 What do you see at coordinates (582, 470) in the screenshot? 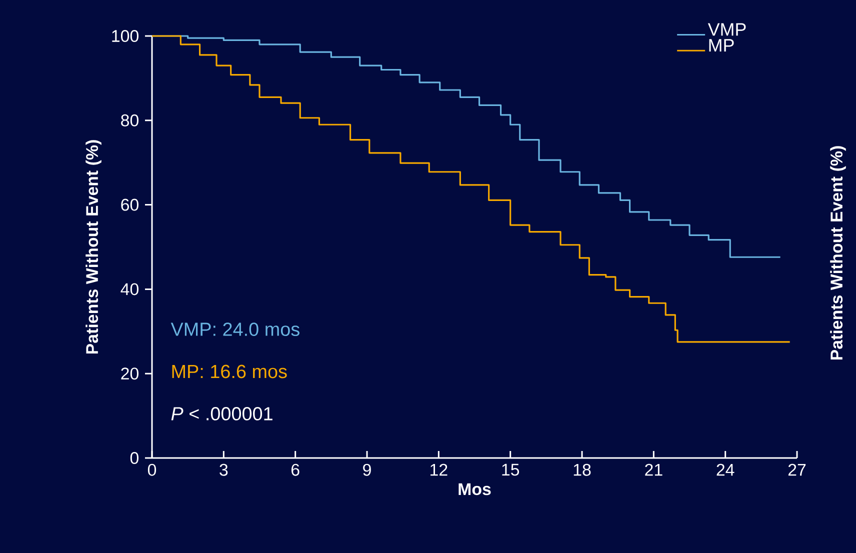
I see `x-tick-label: 18` at bounding box center [582, 470].